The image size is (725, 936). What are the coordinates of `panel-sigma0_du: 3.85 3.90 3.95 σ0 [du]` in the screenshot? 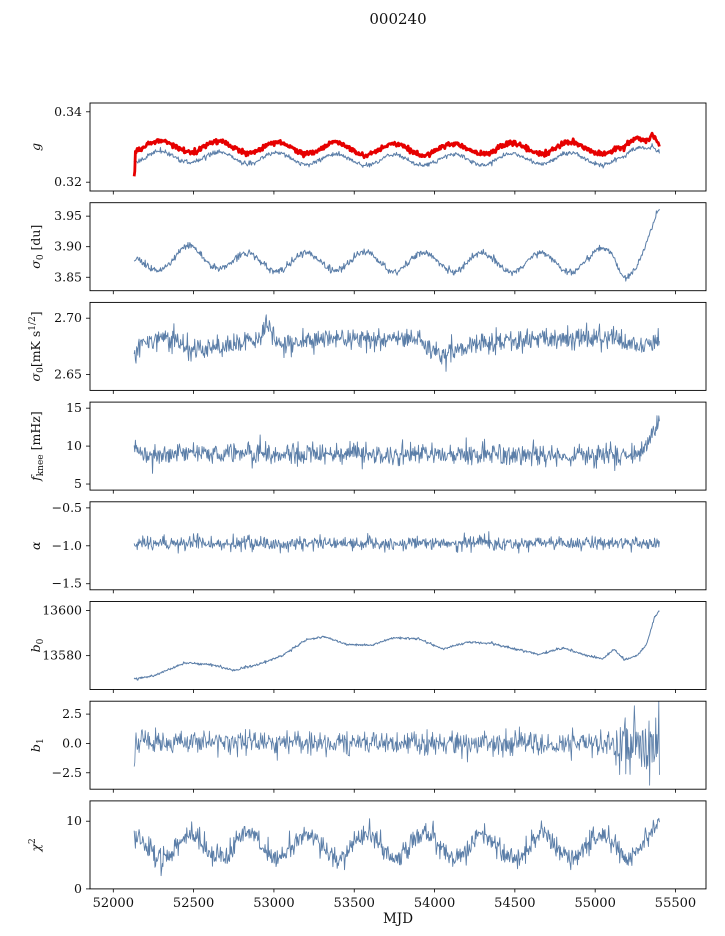 It's located at (367, 248).